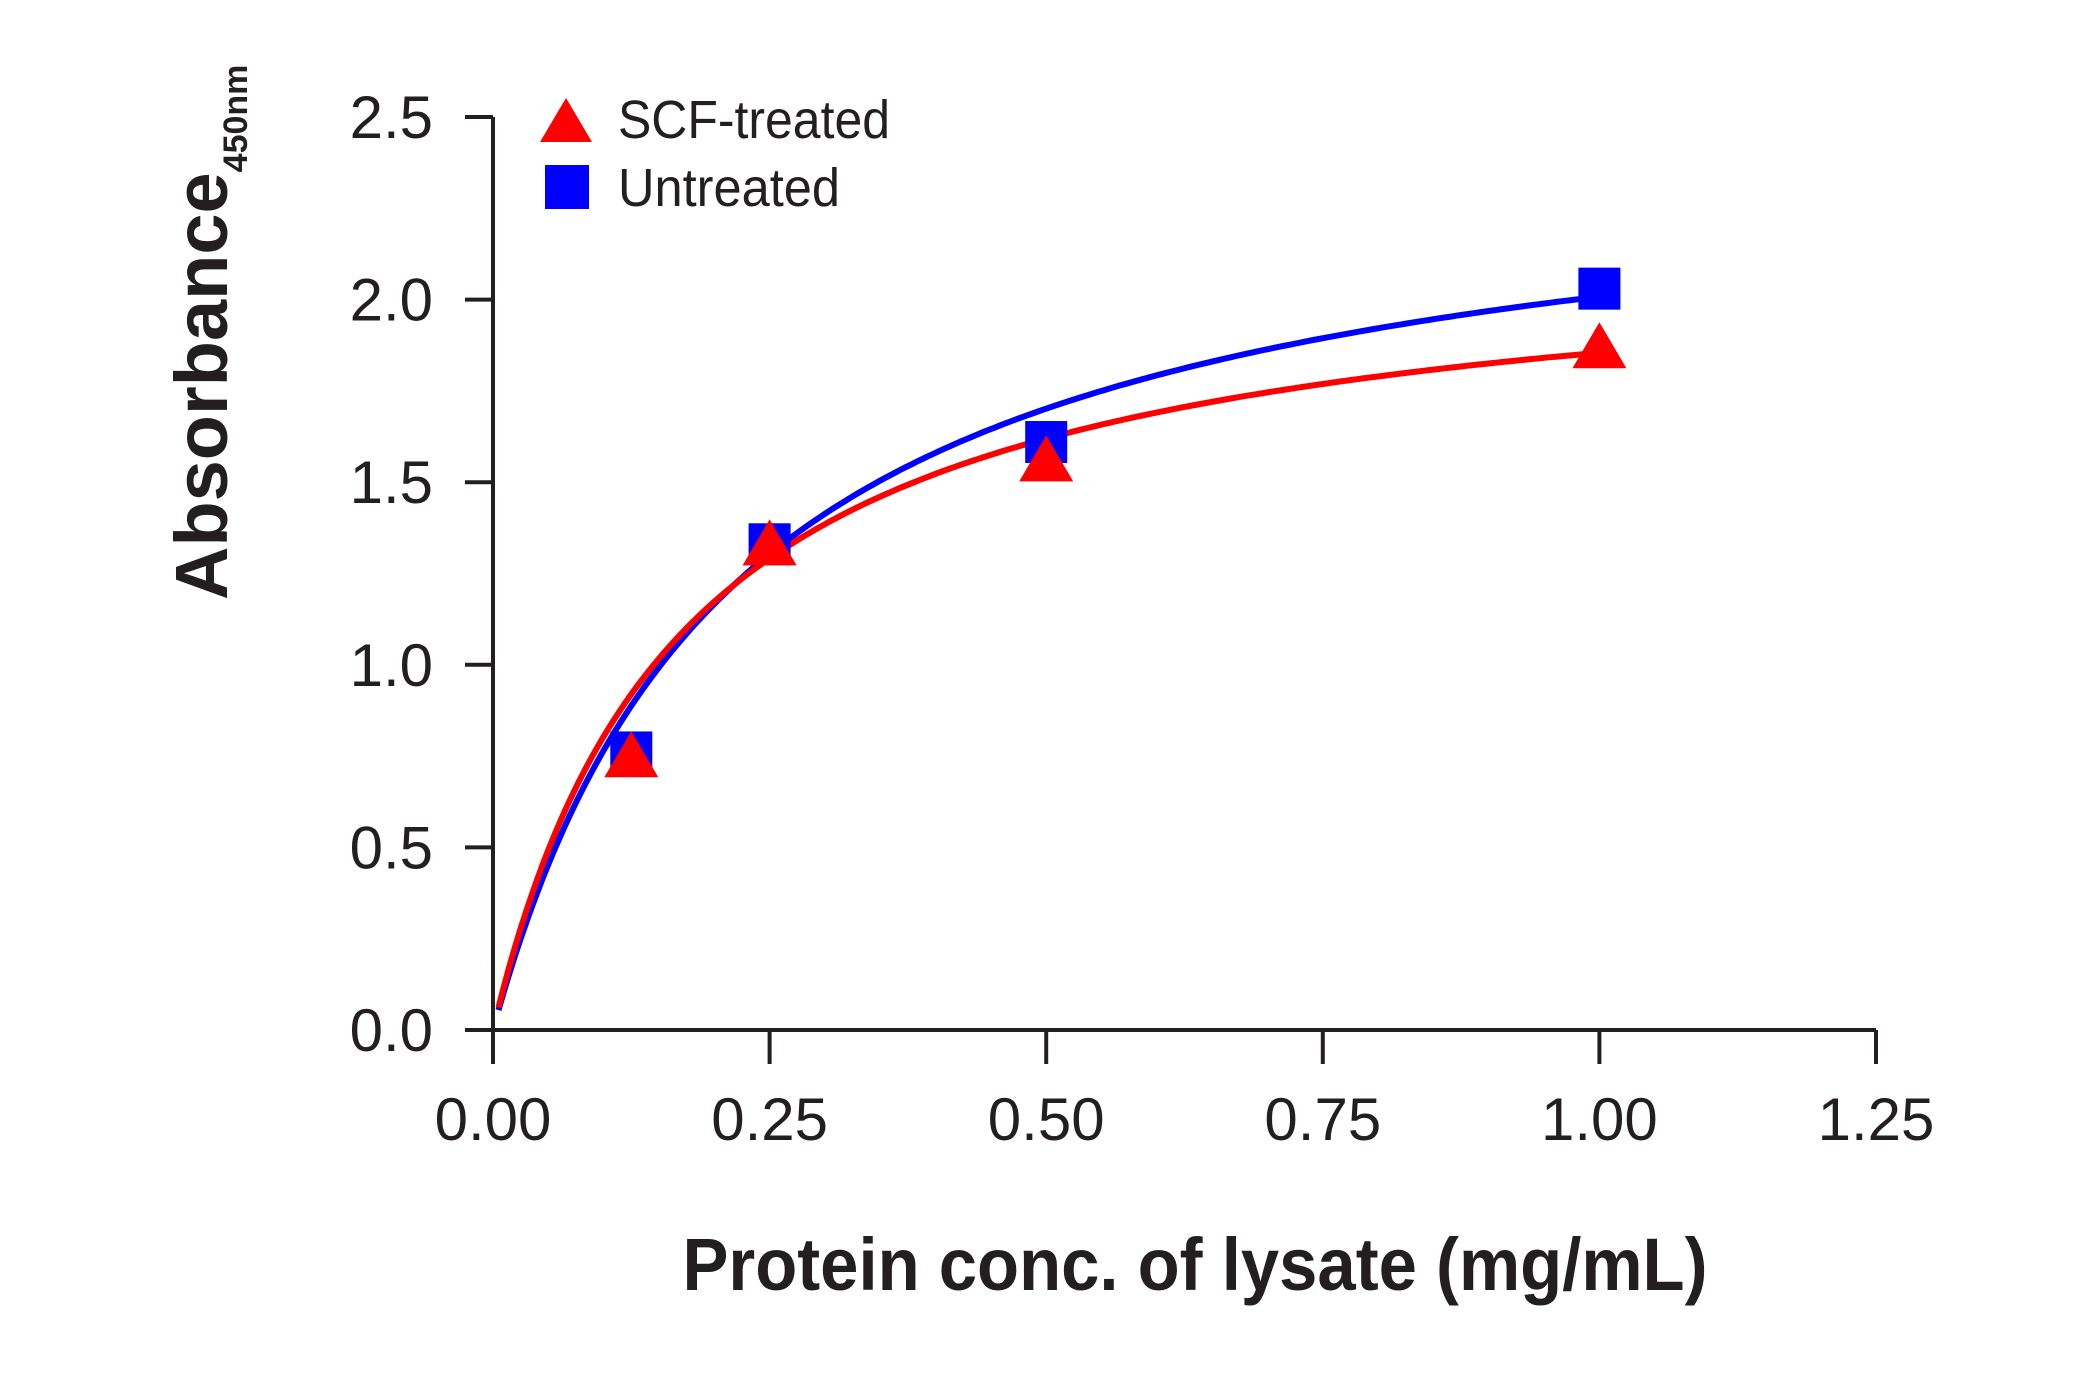  I want to click on y-axis-title-group: Absorbance450nm, so click(207, 332).